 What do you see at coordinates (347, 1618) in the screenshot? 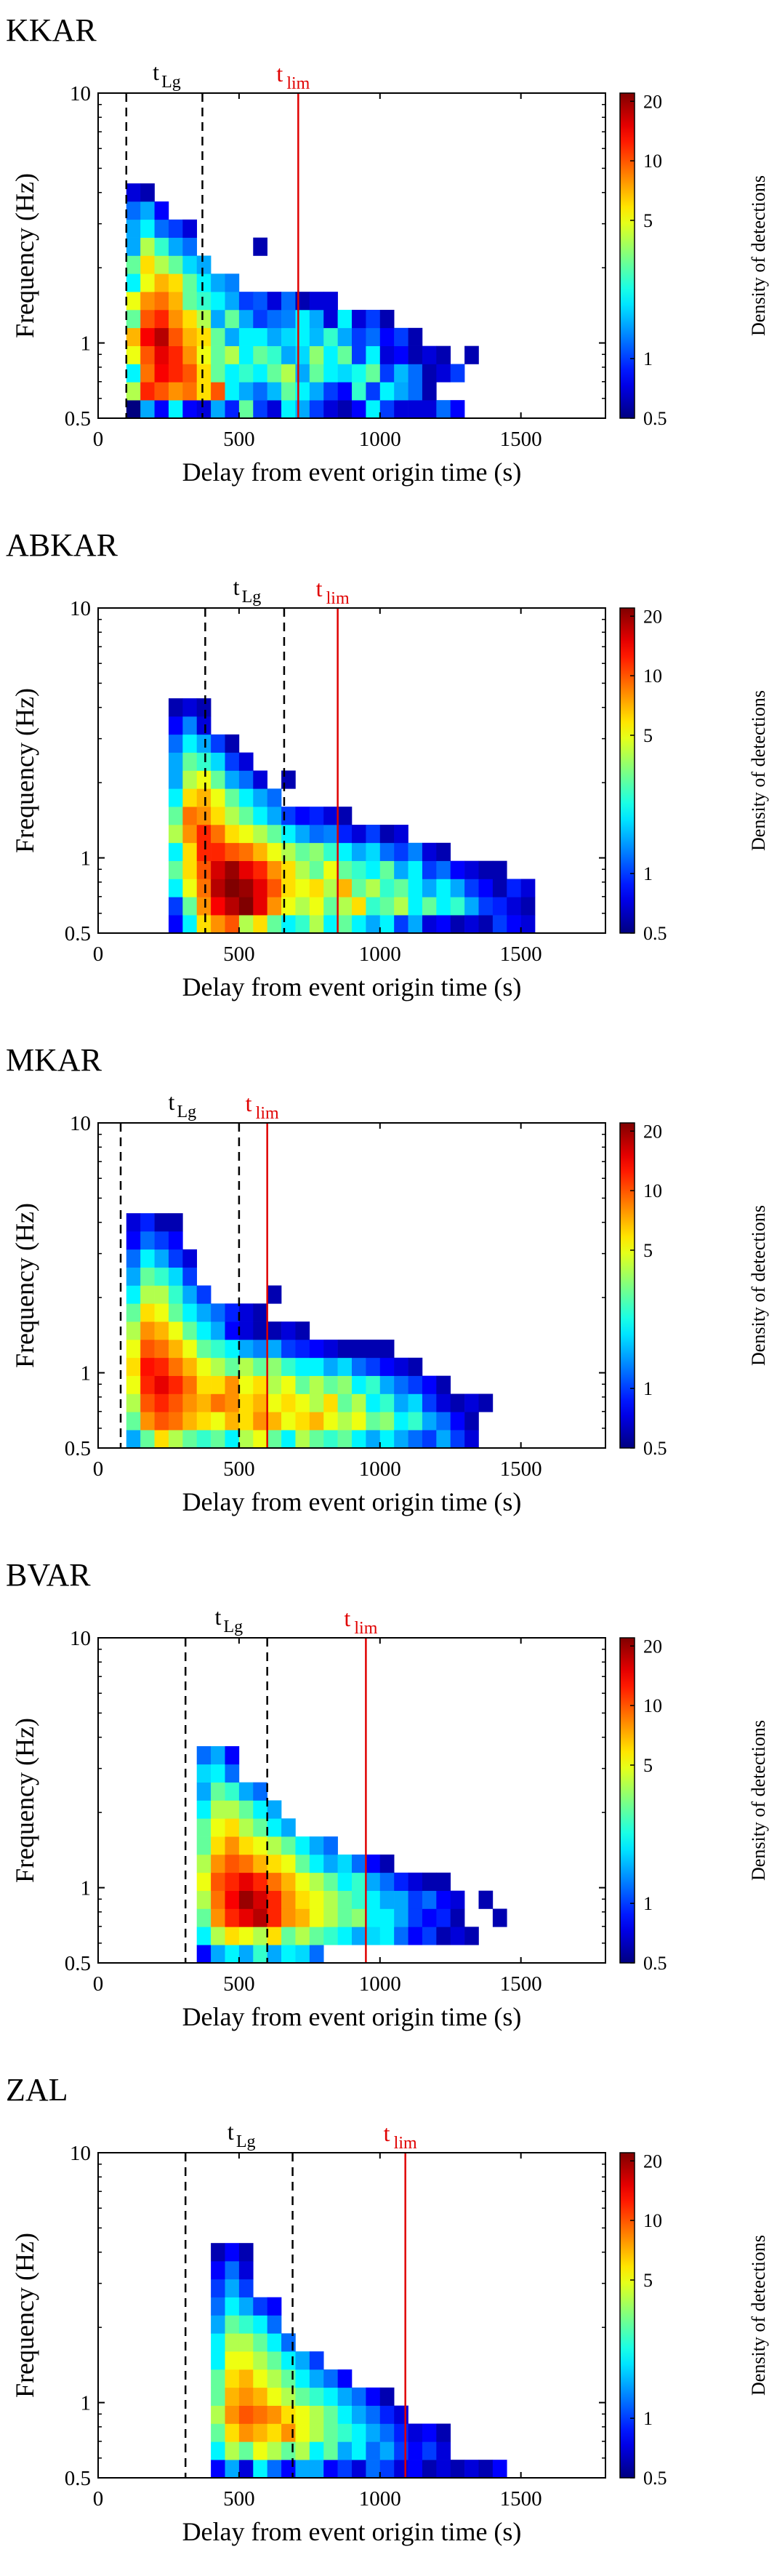
I see `tlim-label: t` at bounding box center [347, 1618].